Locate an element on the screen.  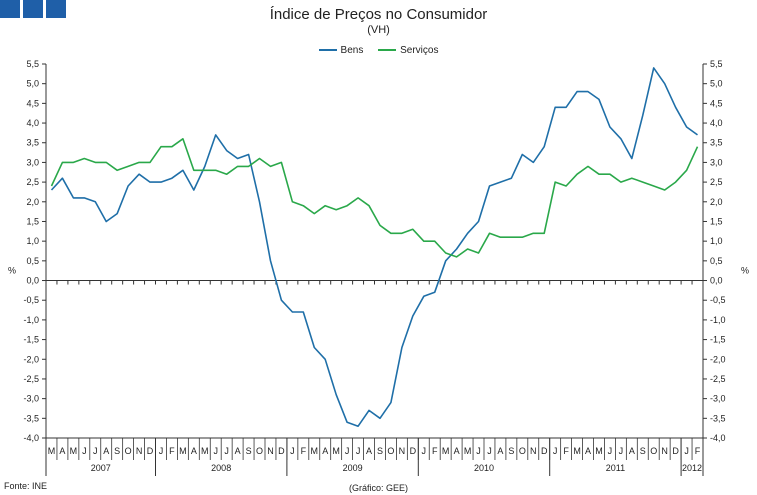
y-tick-label-left: -1,5 is located at coordinates (31, 340).